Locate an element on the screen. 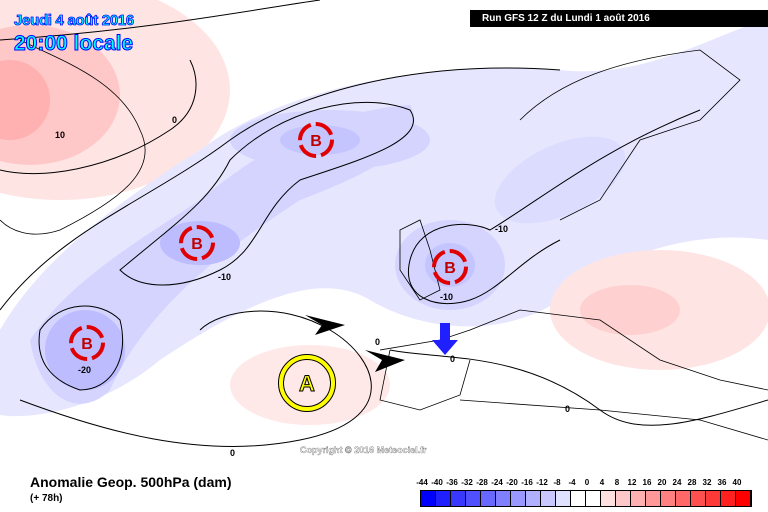 This screenshot has height=512, width=768. legend-label: -44 is located at coordinates (422, 482).